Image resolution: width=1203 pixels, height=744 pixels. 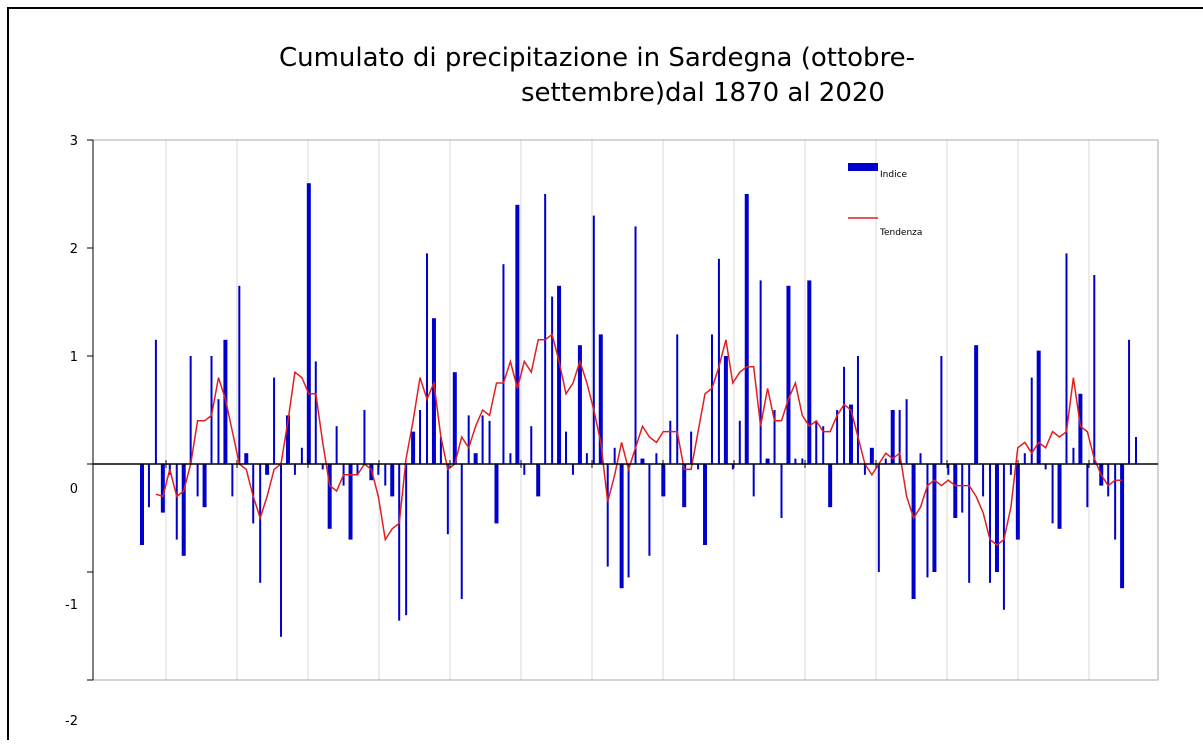 What do you see at coordinates (74, 489) in the screenshot?
I see `y-tick-label: 0` at bounding box center [74, 489].